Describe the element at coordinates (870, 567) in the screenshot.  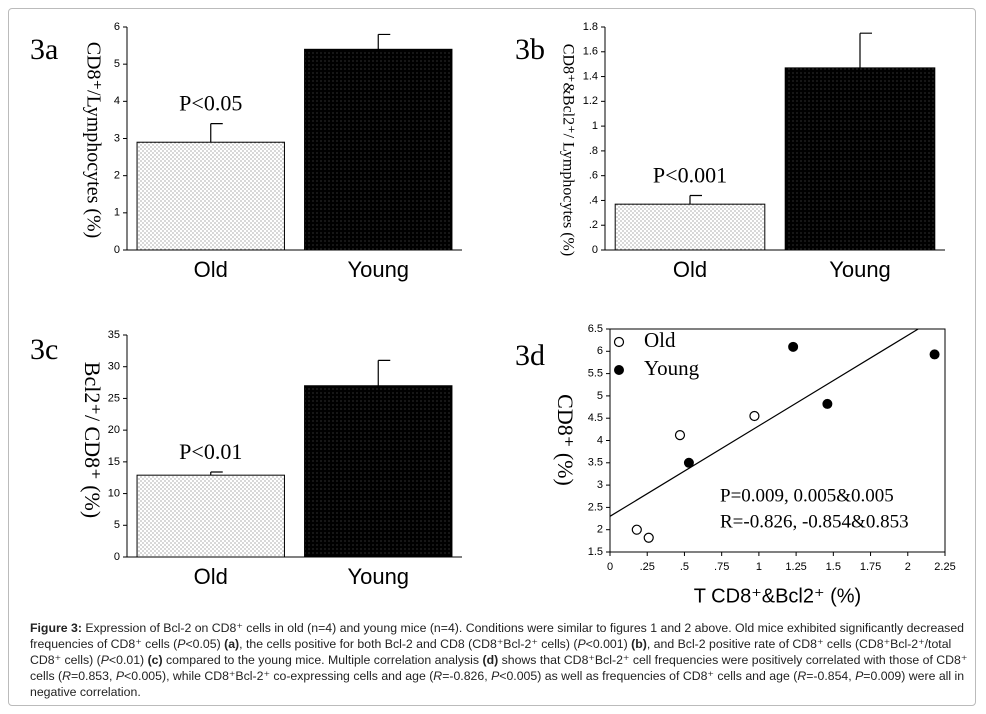
I see `x-tick-label: 1.75` at that location.